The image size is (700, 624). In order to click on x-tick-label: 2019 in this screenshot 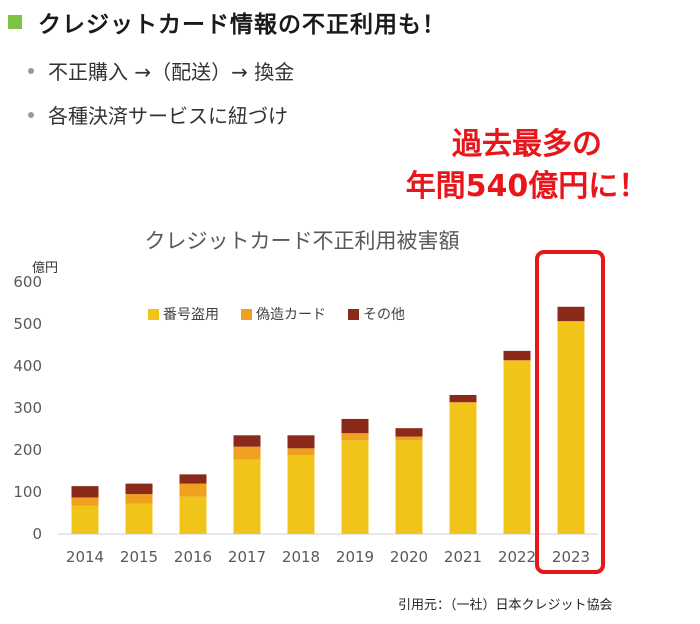, I will do `click(355, 557)`.